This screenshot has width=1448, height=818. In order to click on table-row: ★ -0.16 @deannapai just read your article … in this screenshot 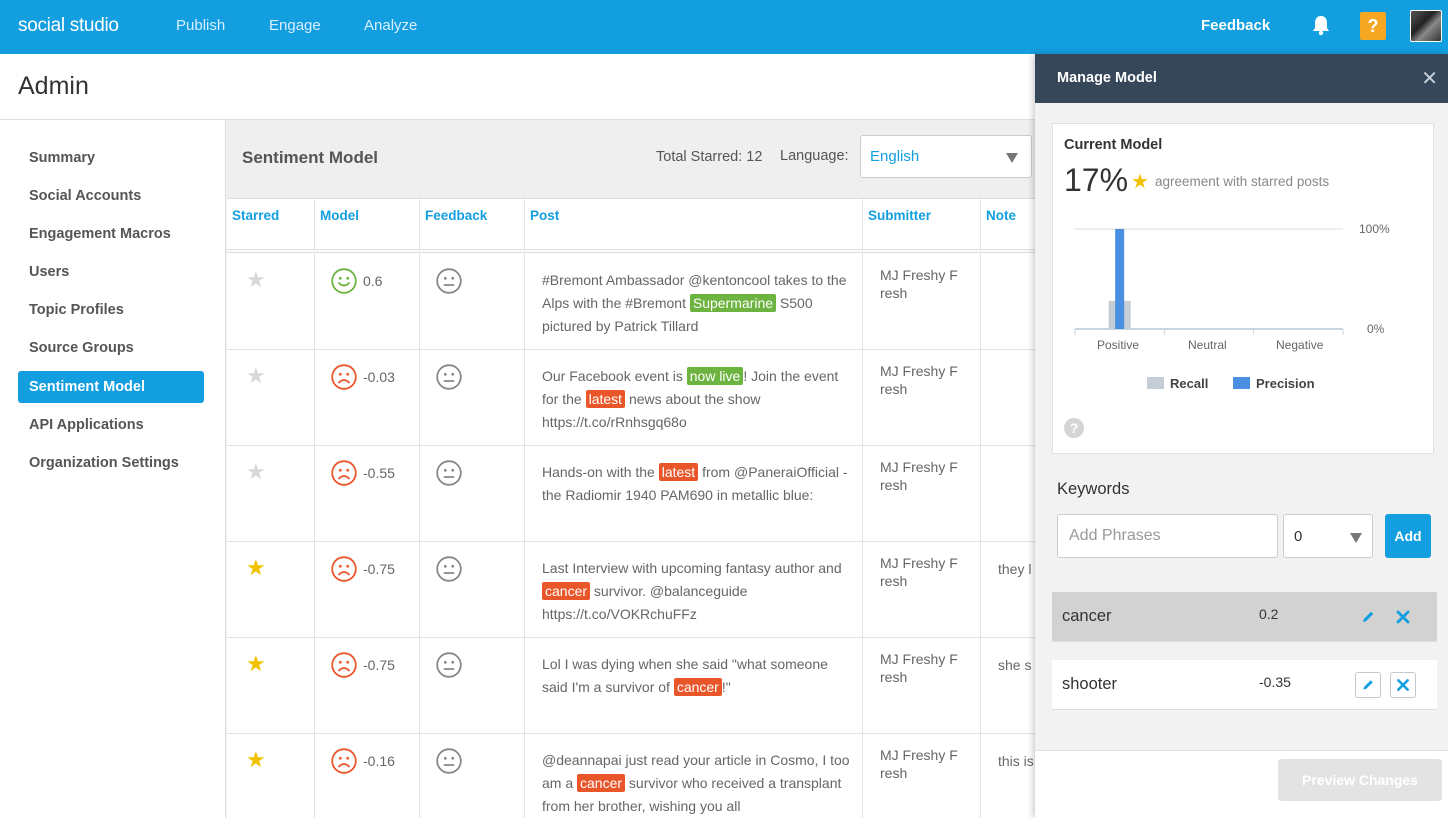, I will do `click(631, 776)`.